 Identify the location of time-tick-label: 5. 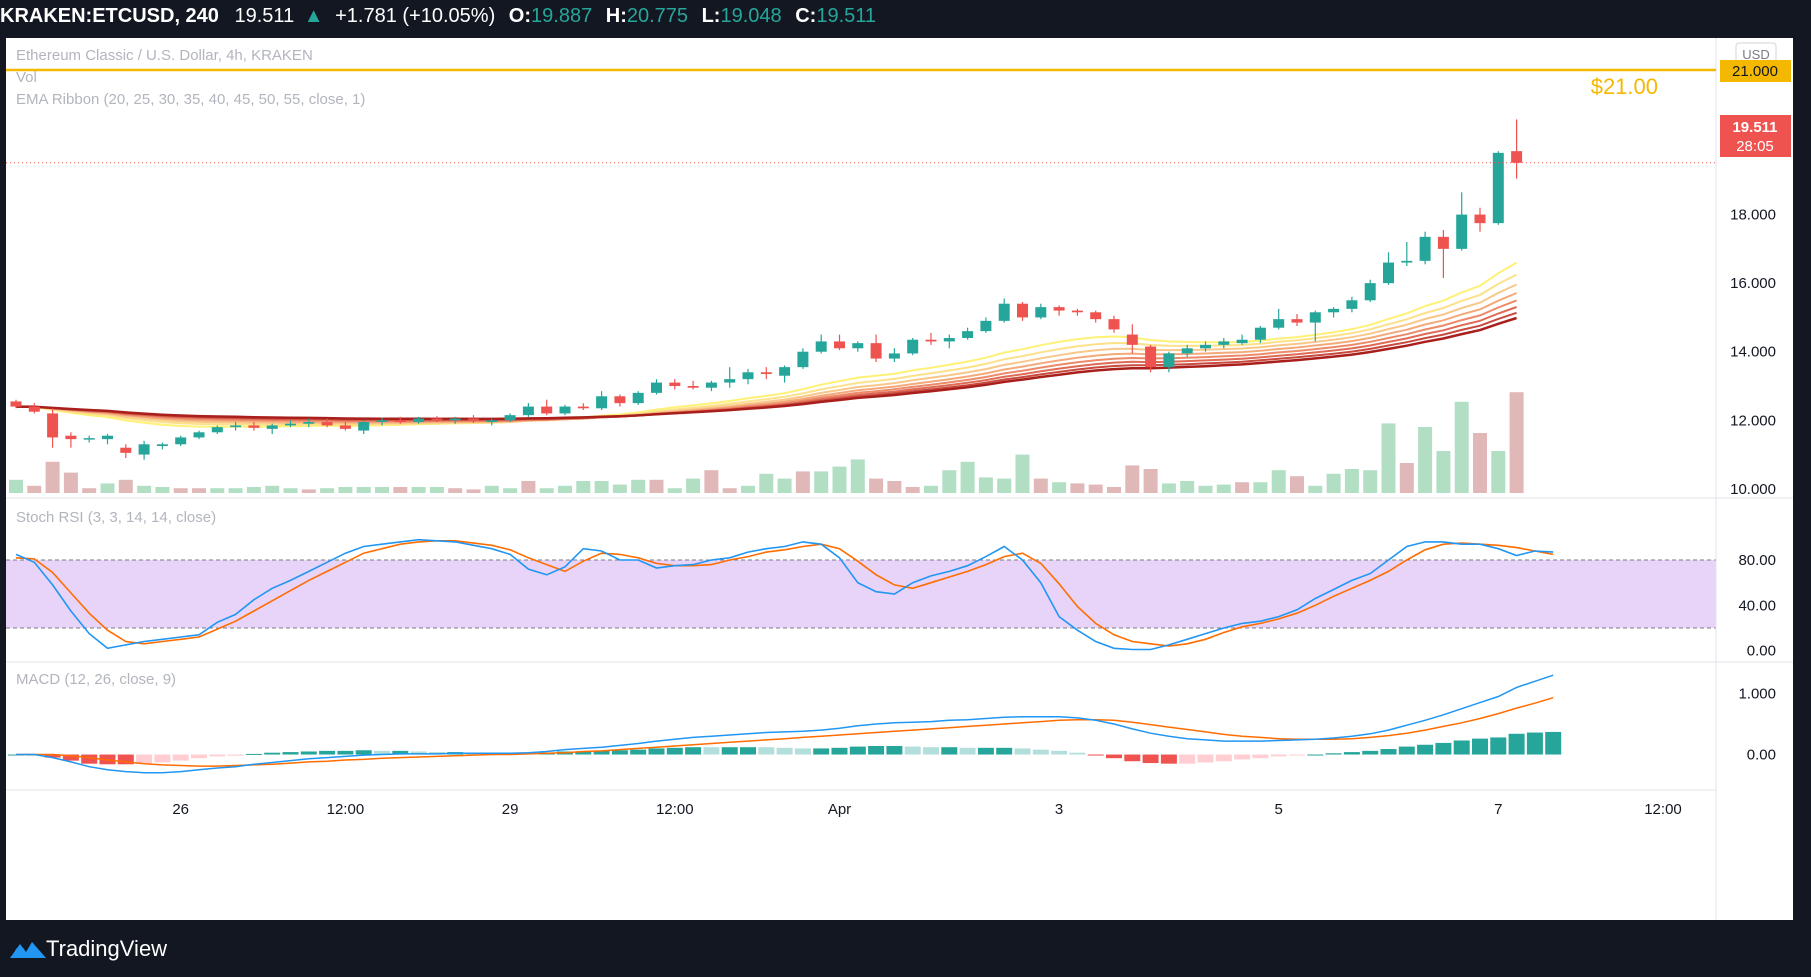
(1279, 809).